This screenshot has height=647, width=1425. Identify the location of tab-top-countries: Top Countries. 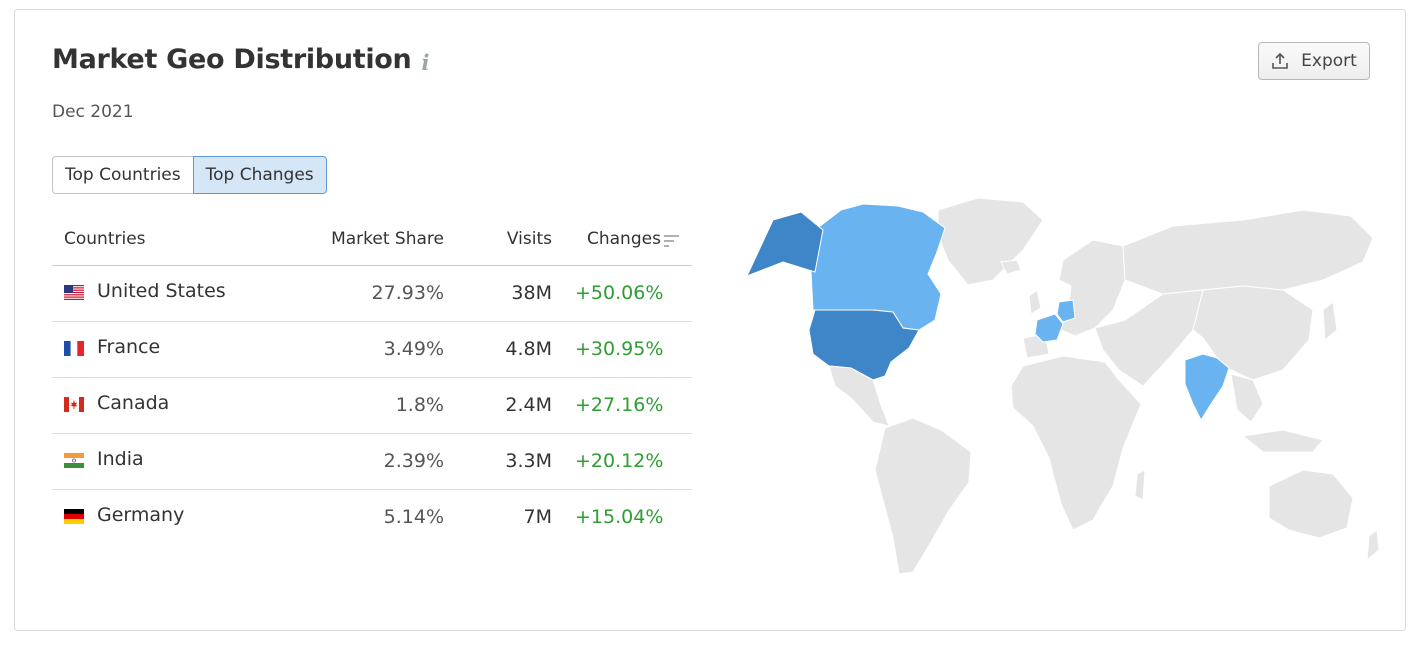
(123, 175).